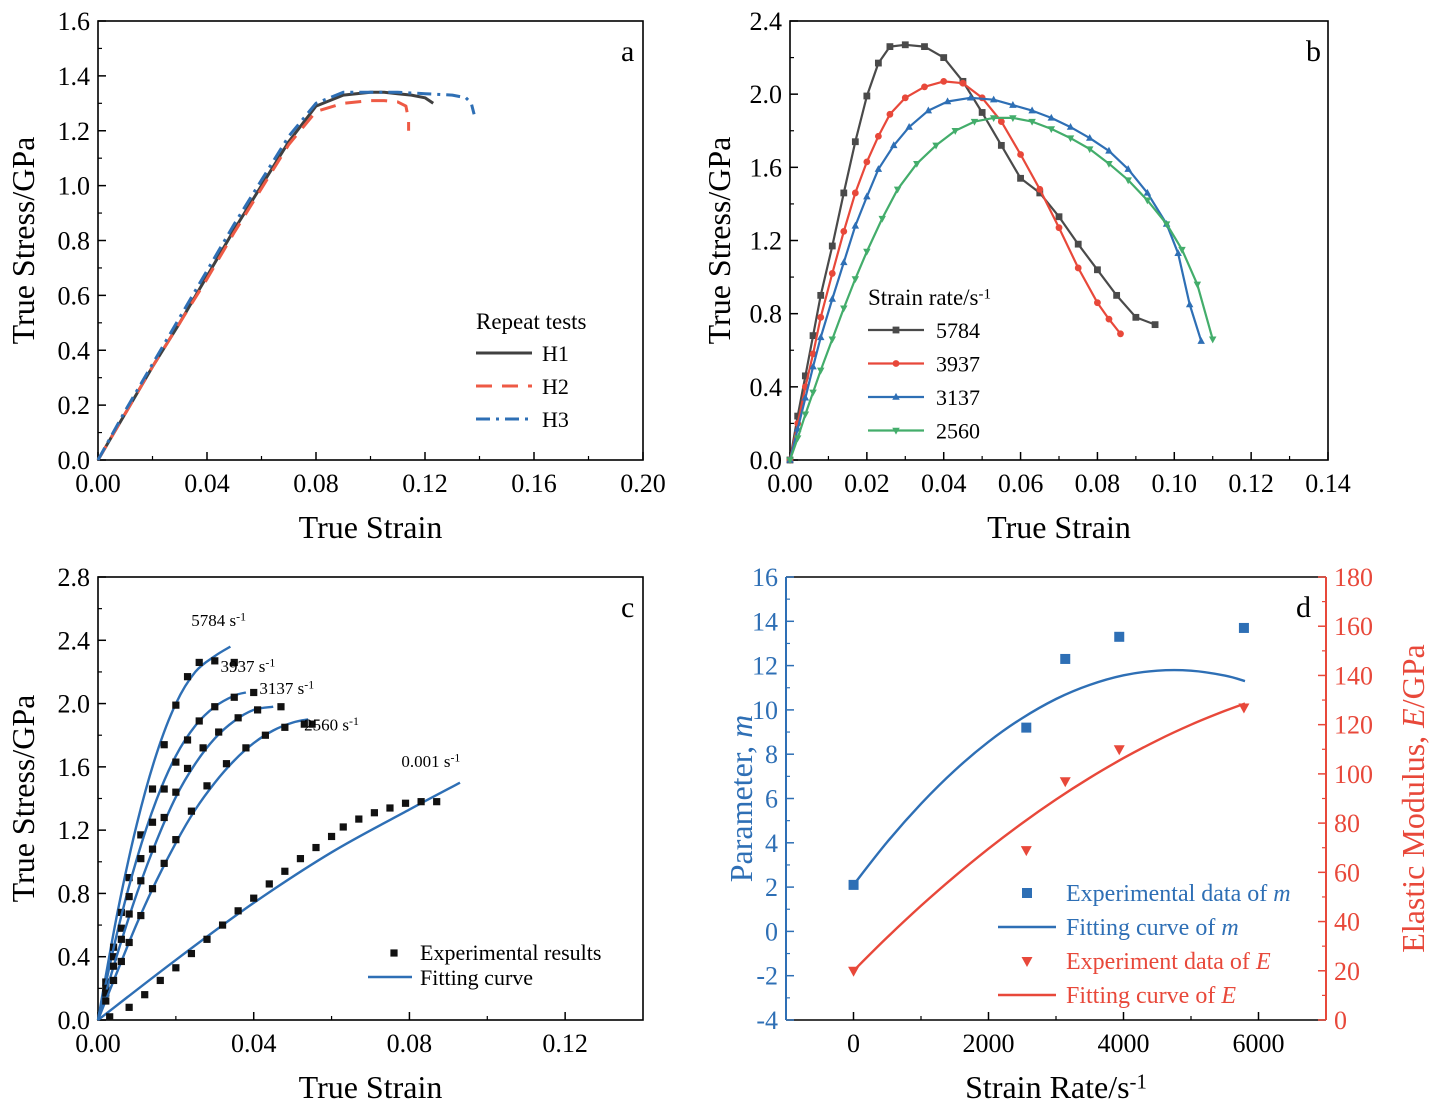 The width and height of the screenshot is (1439, 1116). I want to click on y-axis-label: True Stress/GPa, so click(719, 241).